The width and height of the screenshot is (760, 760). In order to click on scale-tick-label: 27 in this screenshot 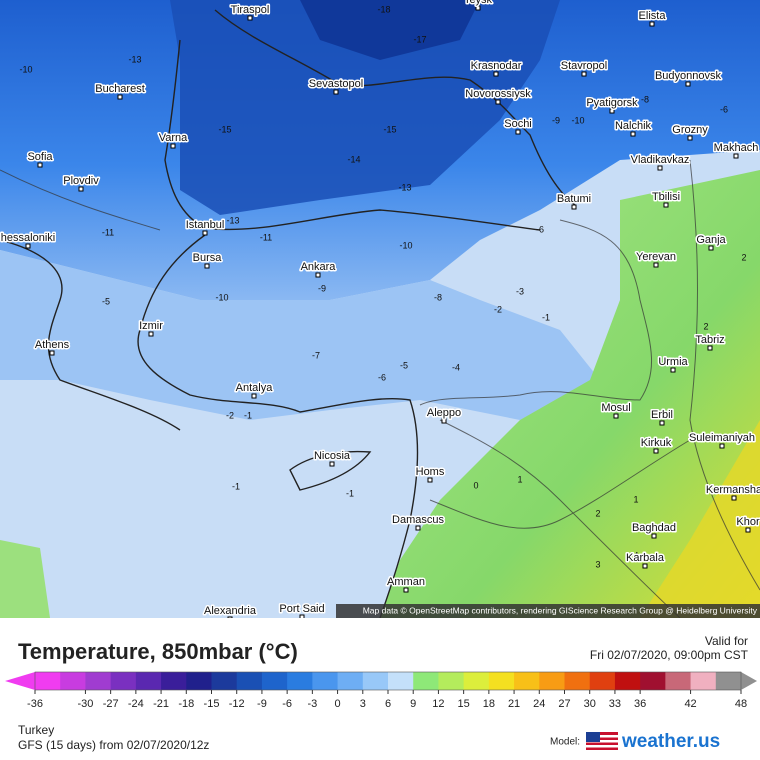, I will do `click(564, 704)`.